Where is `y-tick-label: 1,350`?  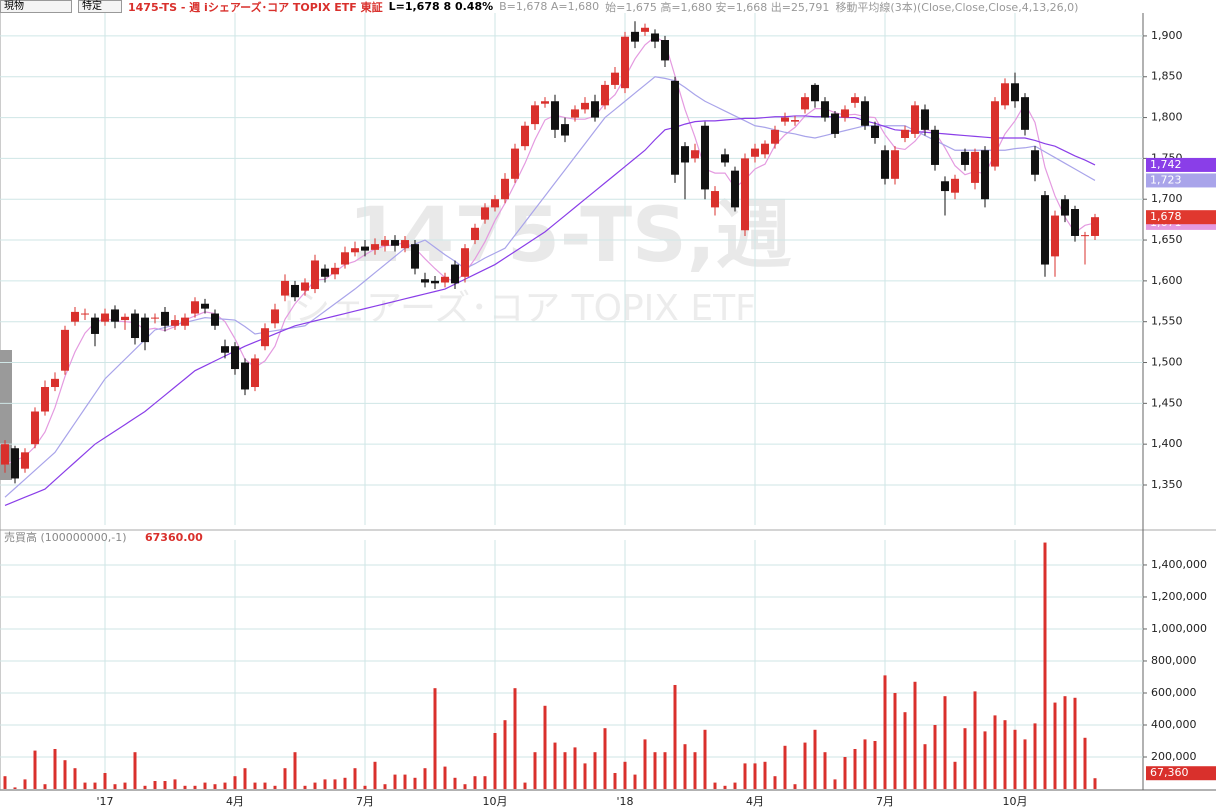 y-tick-label: 1,350 is located at coordinates (1167, 484).